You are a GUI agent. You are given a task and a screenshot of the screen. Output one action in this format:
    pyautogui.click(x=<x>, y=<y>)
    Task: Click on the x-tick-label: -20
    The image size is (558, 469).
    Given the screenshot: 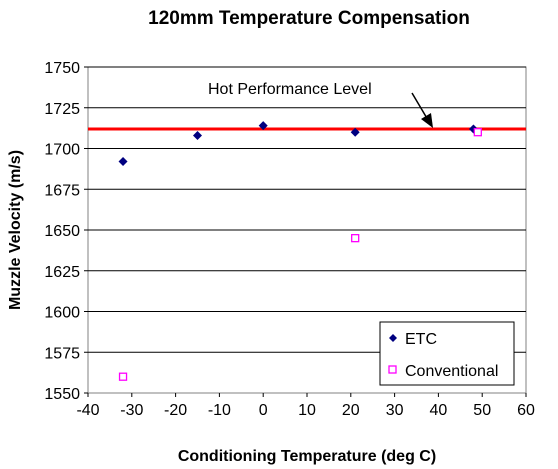 What is the action you would take?
    pyautogui.click(x=175, y=410)
    